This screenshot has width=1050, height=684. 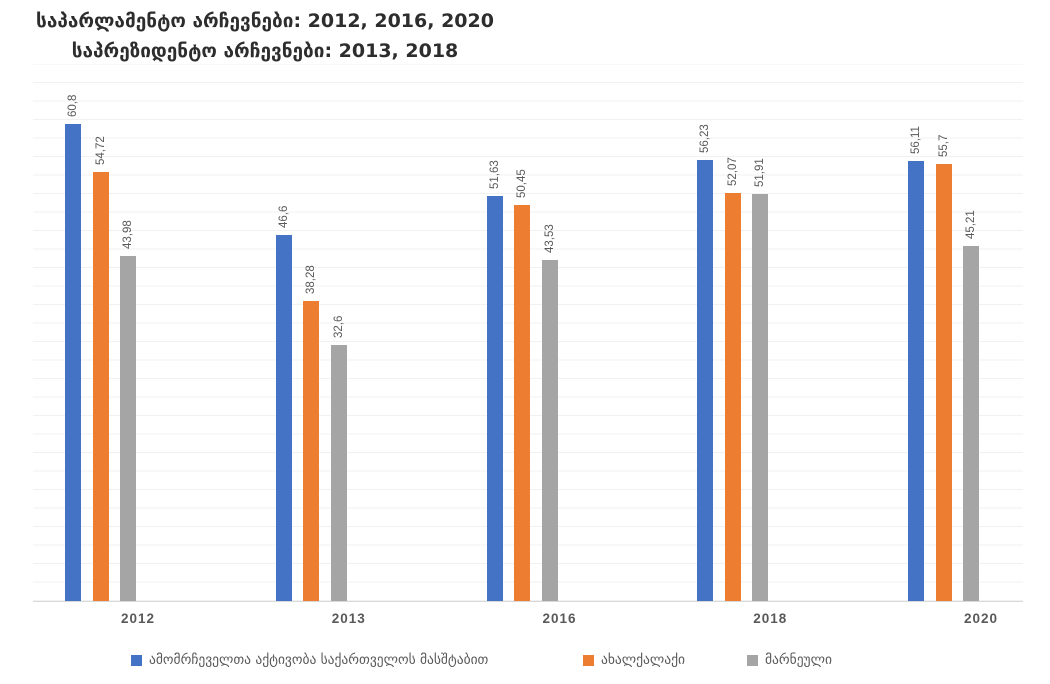 I want to click on x-axis-label-2016: 2016, so click(x=559, y=618).